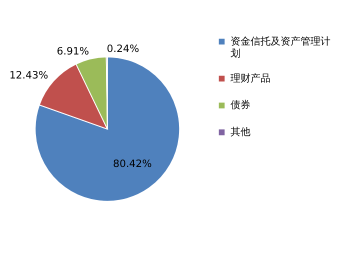 Image resolution: width=337 pixels, height=261 pixels. Describe the element at coordinates (240, 132) in the screenshot. I see `legend-label: 其他` at that location.